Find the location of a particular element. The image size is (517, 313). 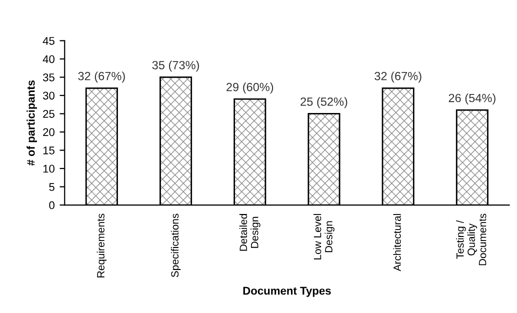

y-tick-label: 5 is located at coordinates (51, 187).